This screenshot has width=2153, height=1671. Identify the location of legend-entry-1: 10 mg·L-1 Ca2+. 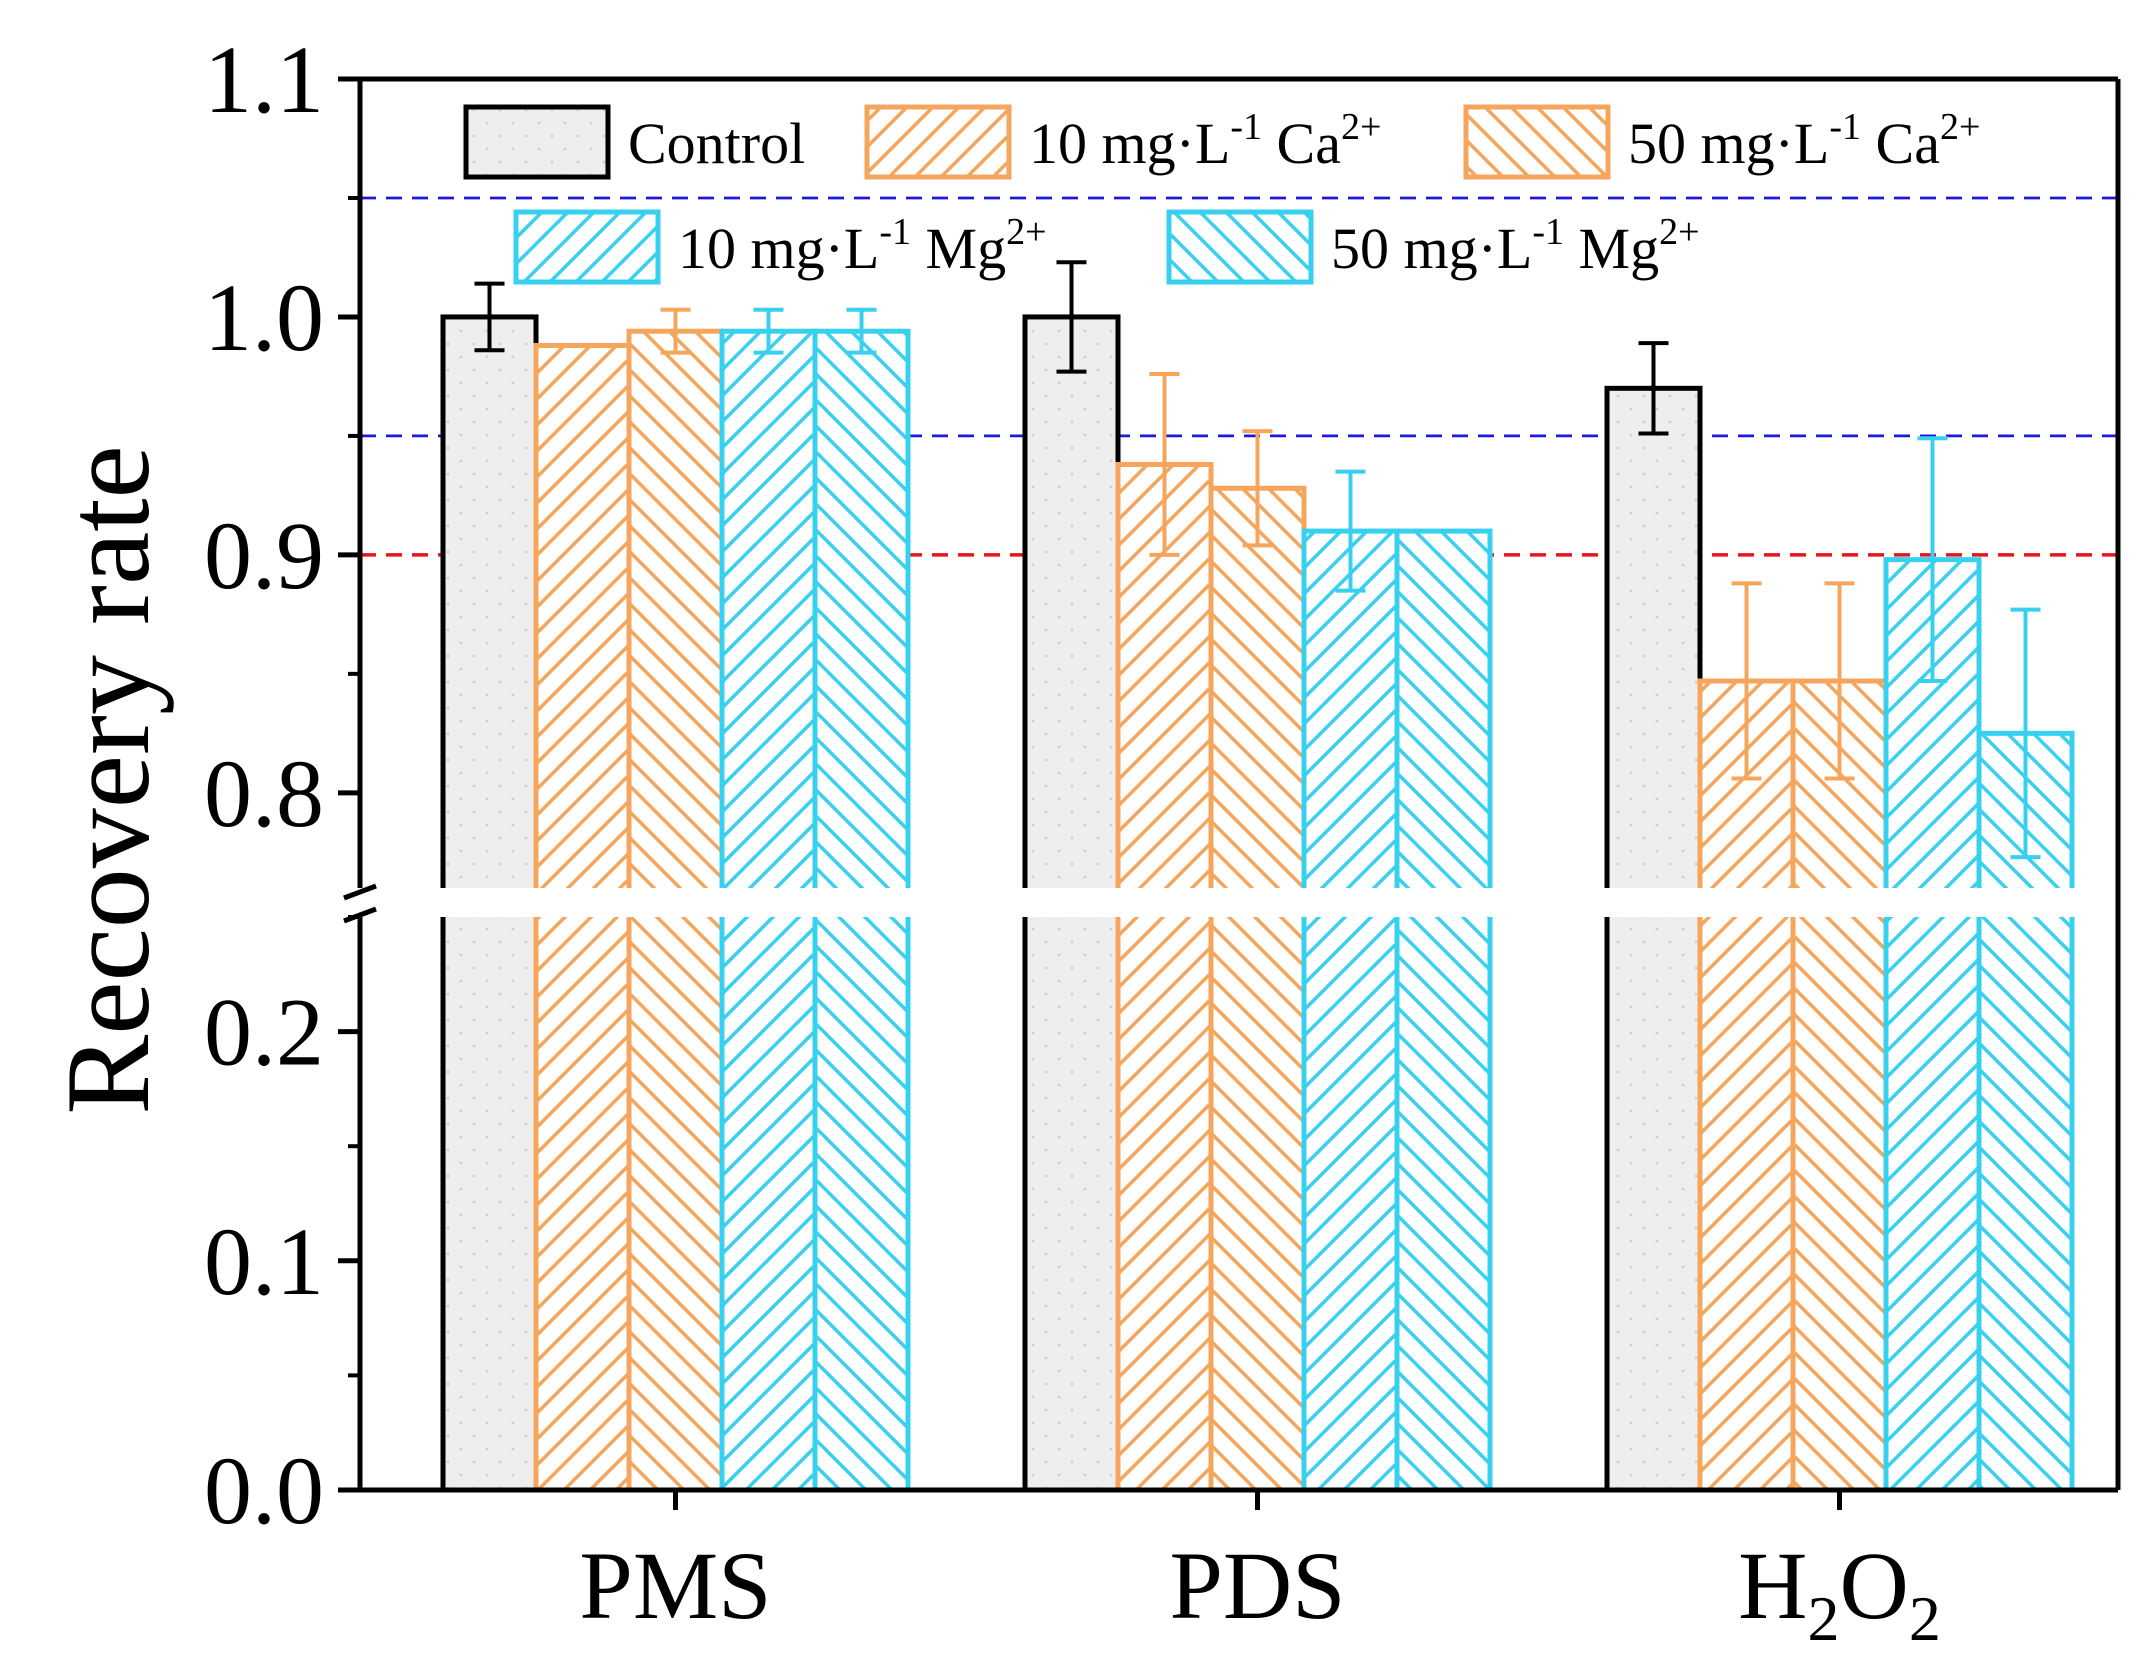
(1122, 142).